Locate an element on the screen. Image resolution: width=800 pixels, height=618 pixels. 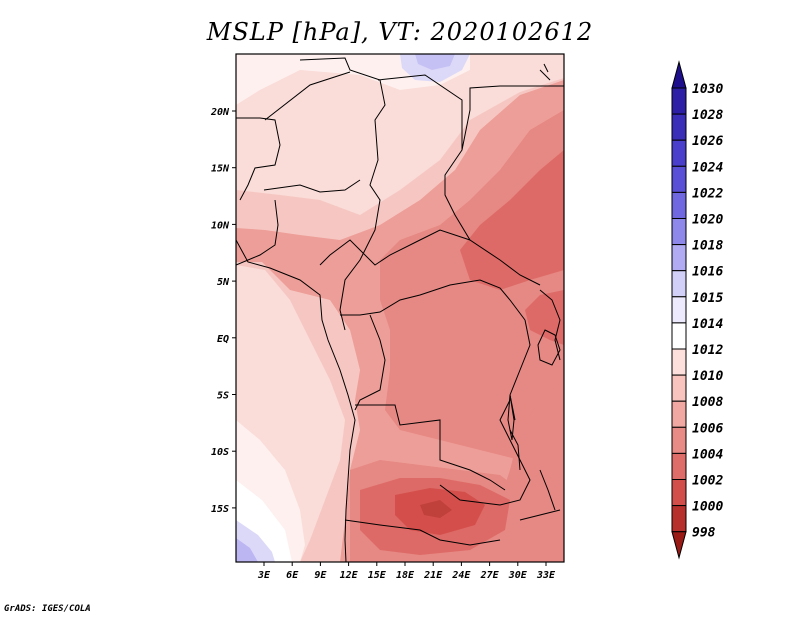
lon-tick-label: 12E is located at coordinates (349, 575).